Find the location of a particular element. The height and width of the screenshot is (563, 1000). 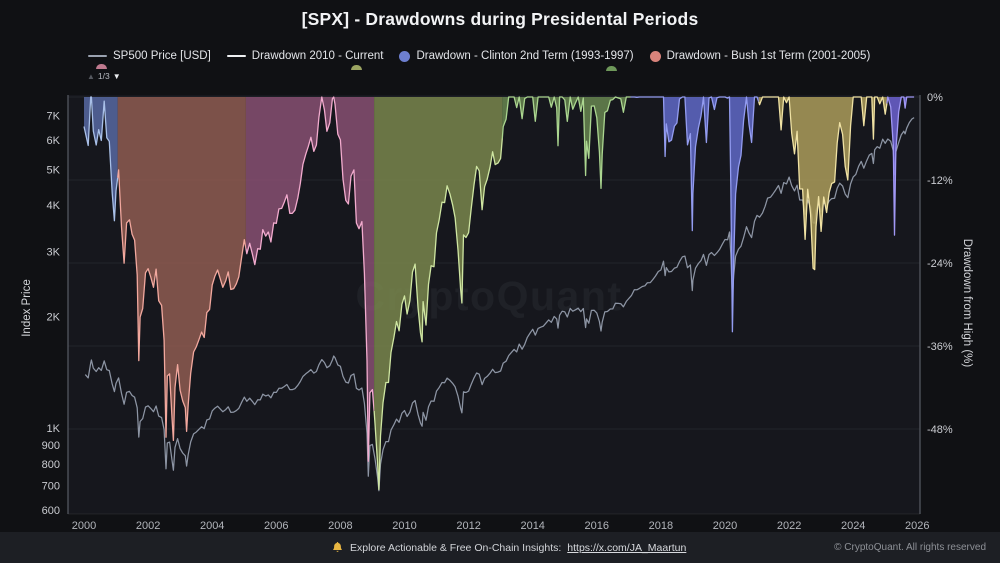

yleft-tick-label: 700 is located at coordinates (51, 486).